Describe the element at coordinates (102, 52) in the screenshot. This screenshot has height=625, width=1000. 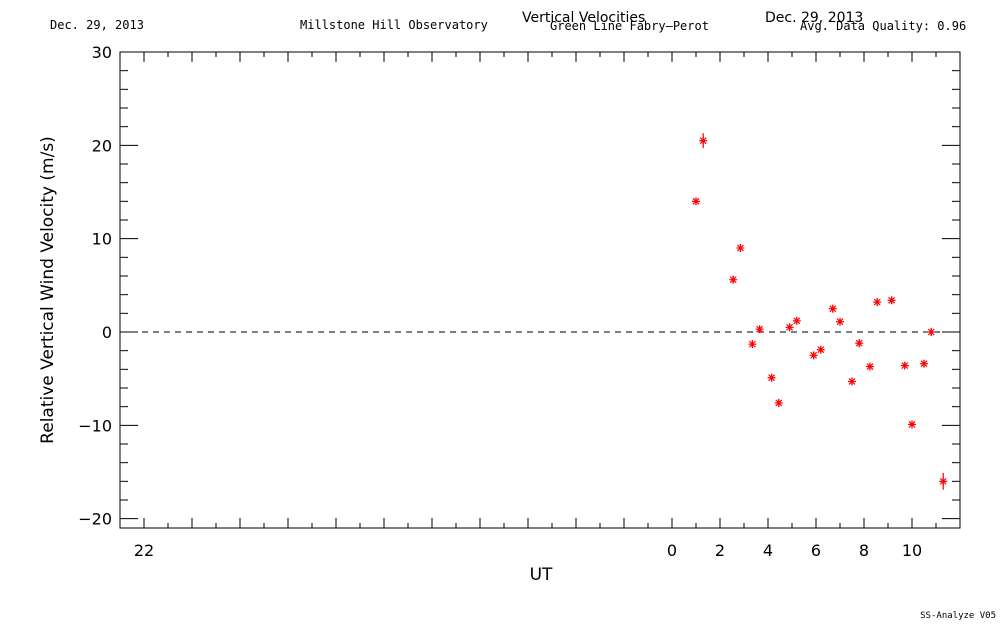
I see `y-tick-label: 30` at that location.